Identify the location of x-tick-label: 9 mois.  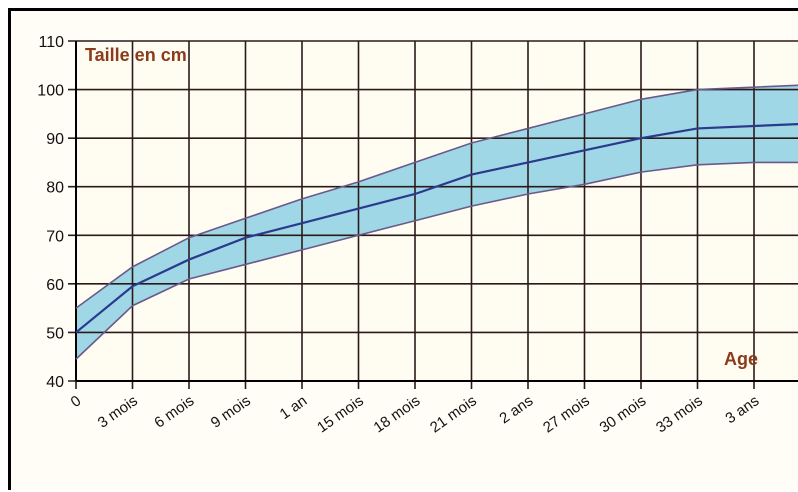
(231, 411).